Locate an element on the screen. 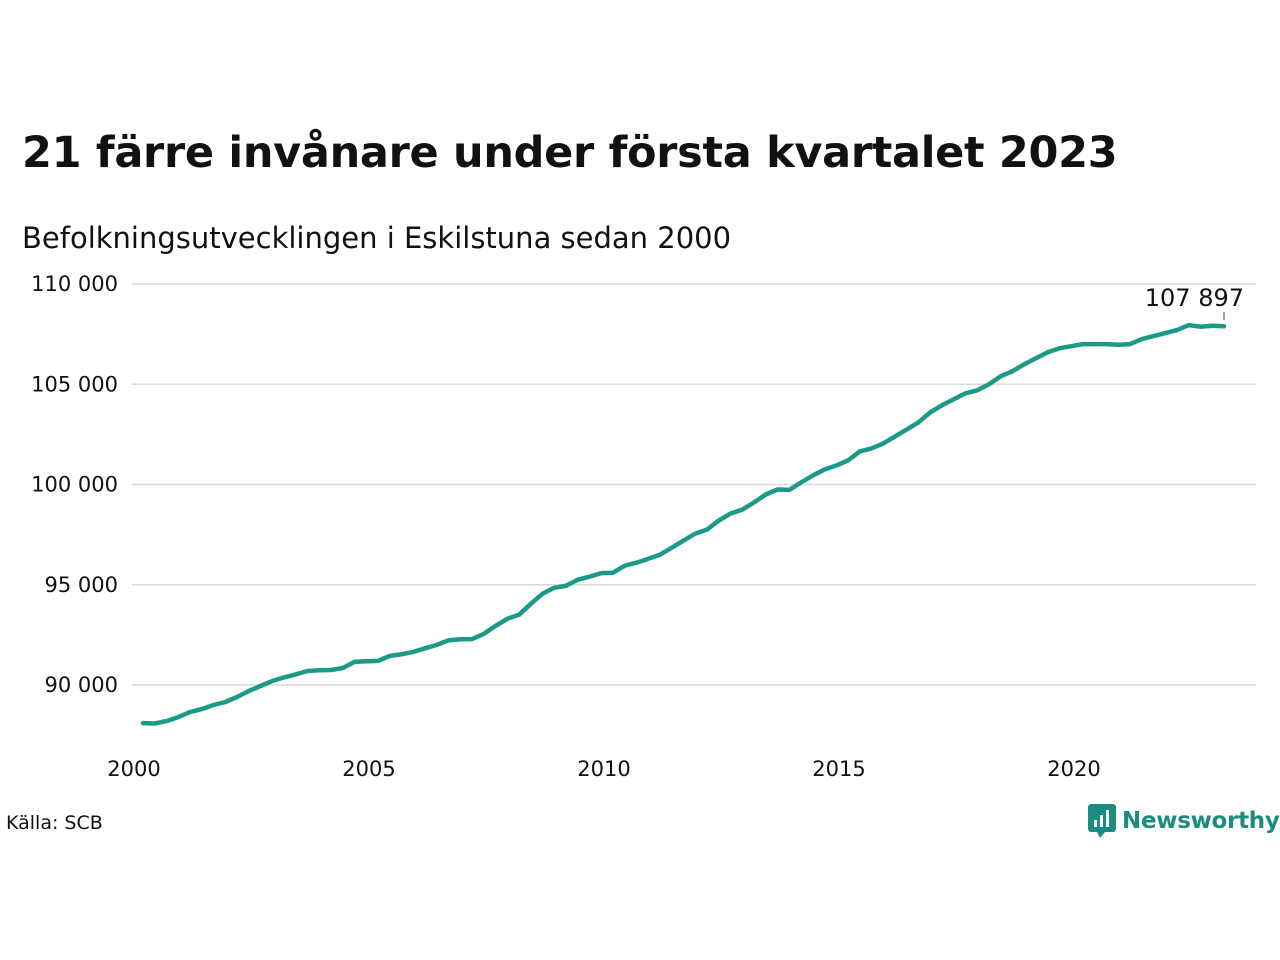  source-note: Källa: SCB is located at coordinates (54, 823).